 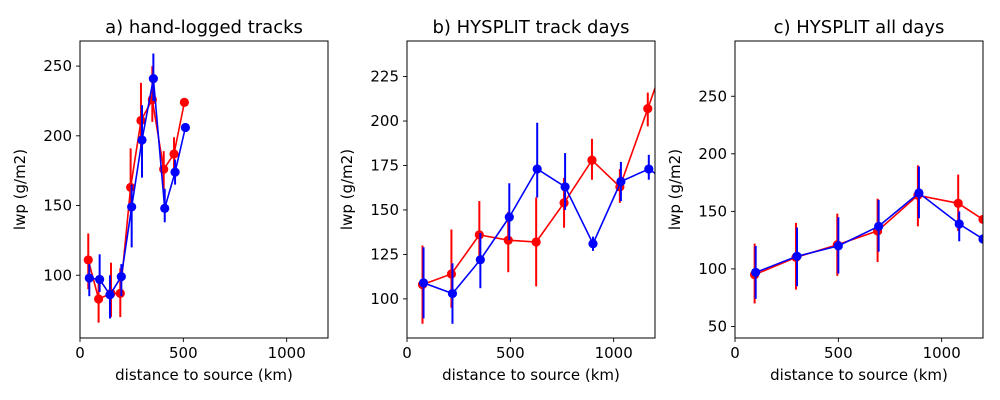 I want to click on y-tick-label: 50, so click(x=717, y=326).